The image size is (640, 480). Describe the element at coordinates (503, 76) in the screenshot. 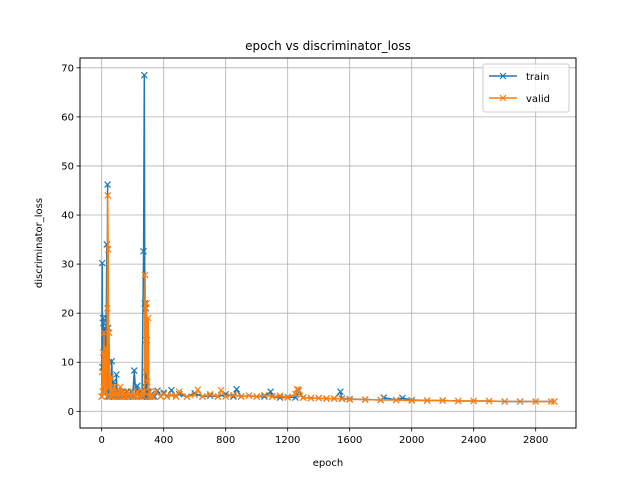

I see `legend-marker-train` at that location.